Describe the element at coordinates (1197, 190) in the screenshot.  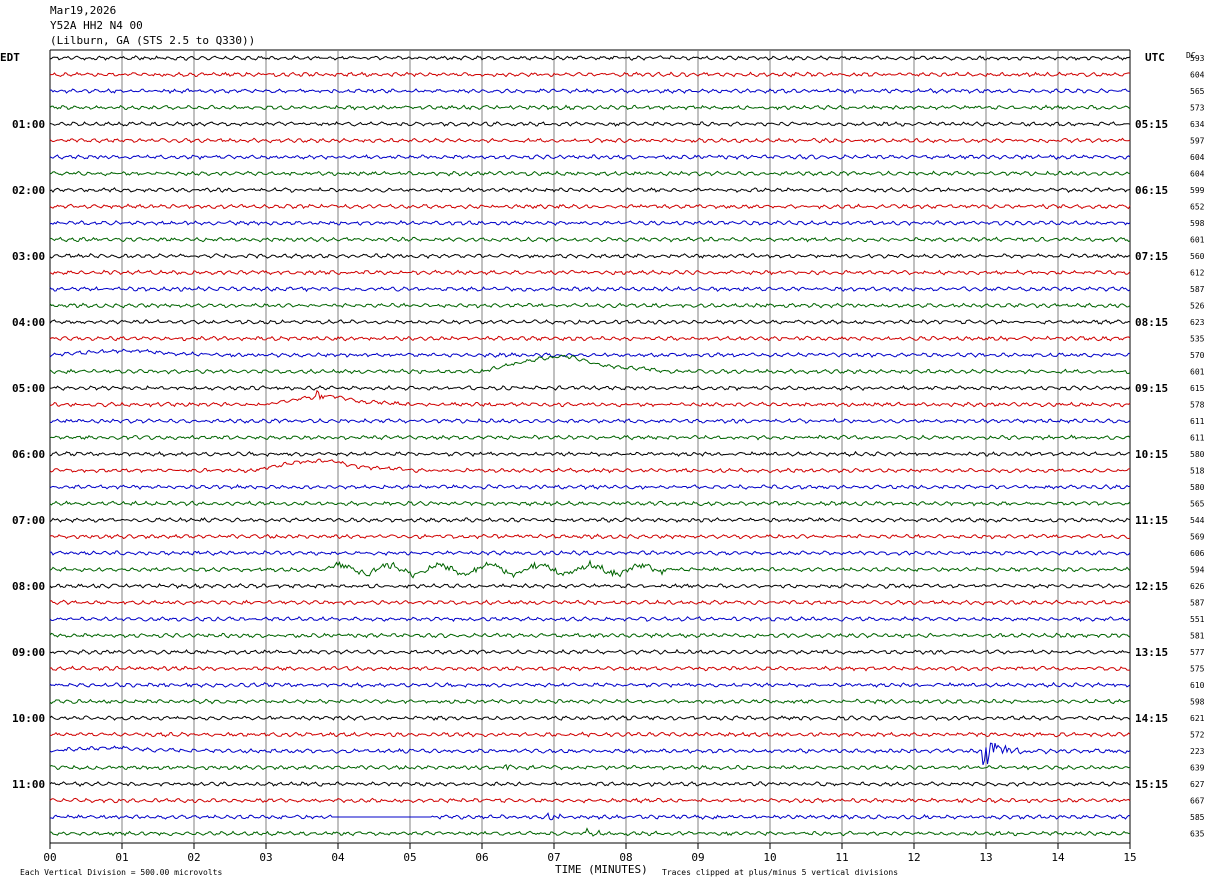
I see `dc-offset-label: 599` at that location.